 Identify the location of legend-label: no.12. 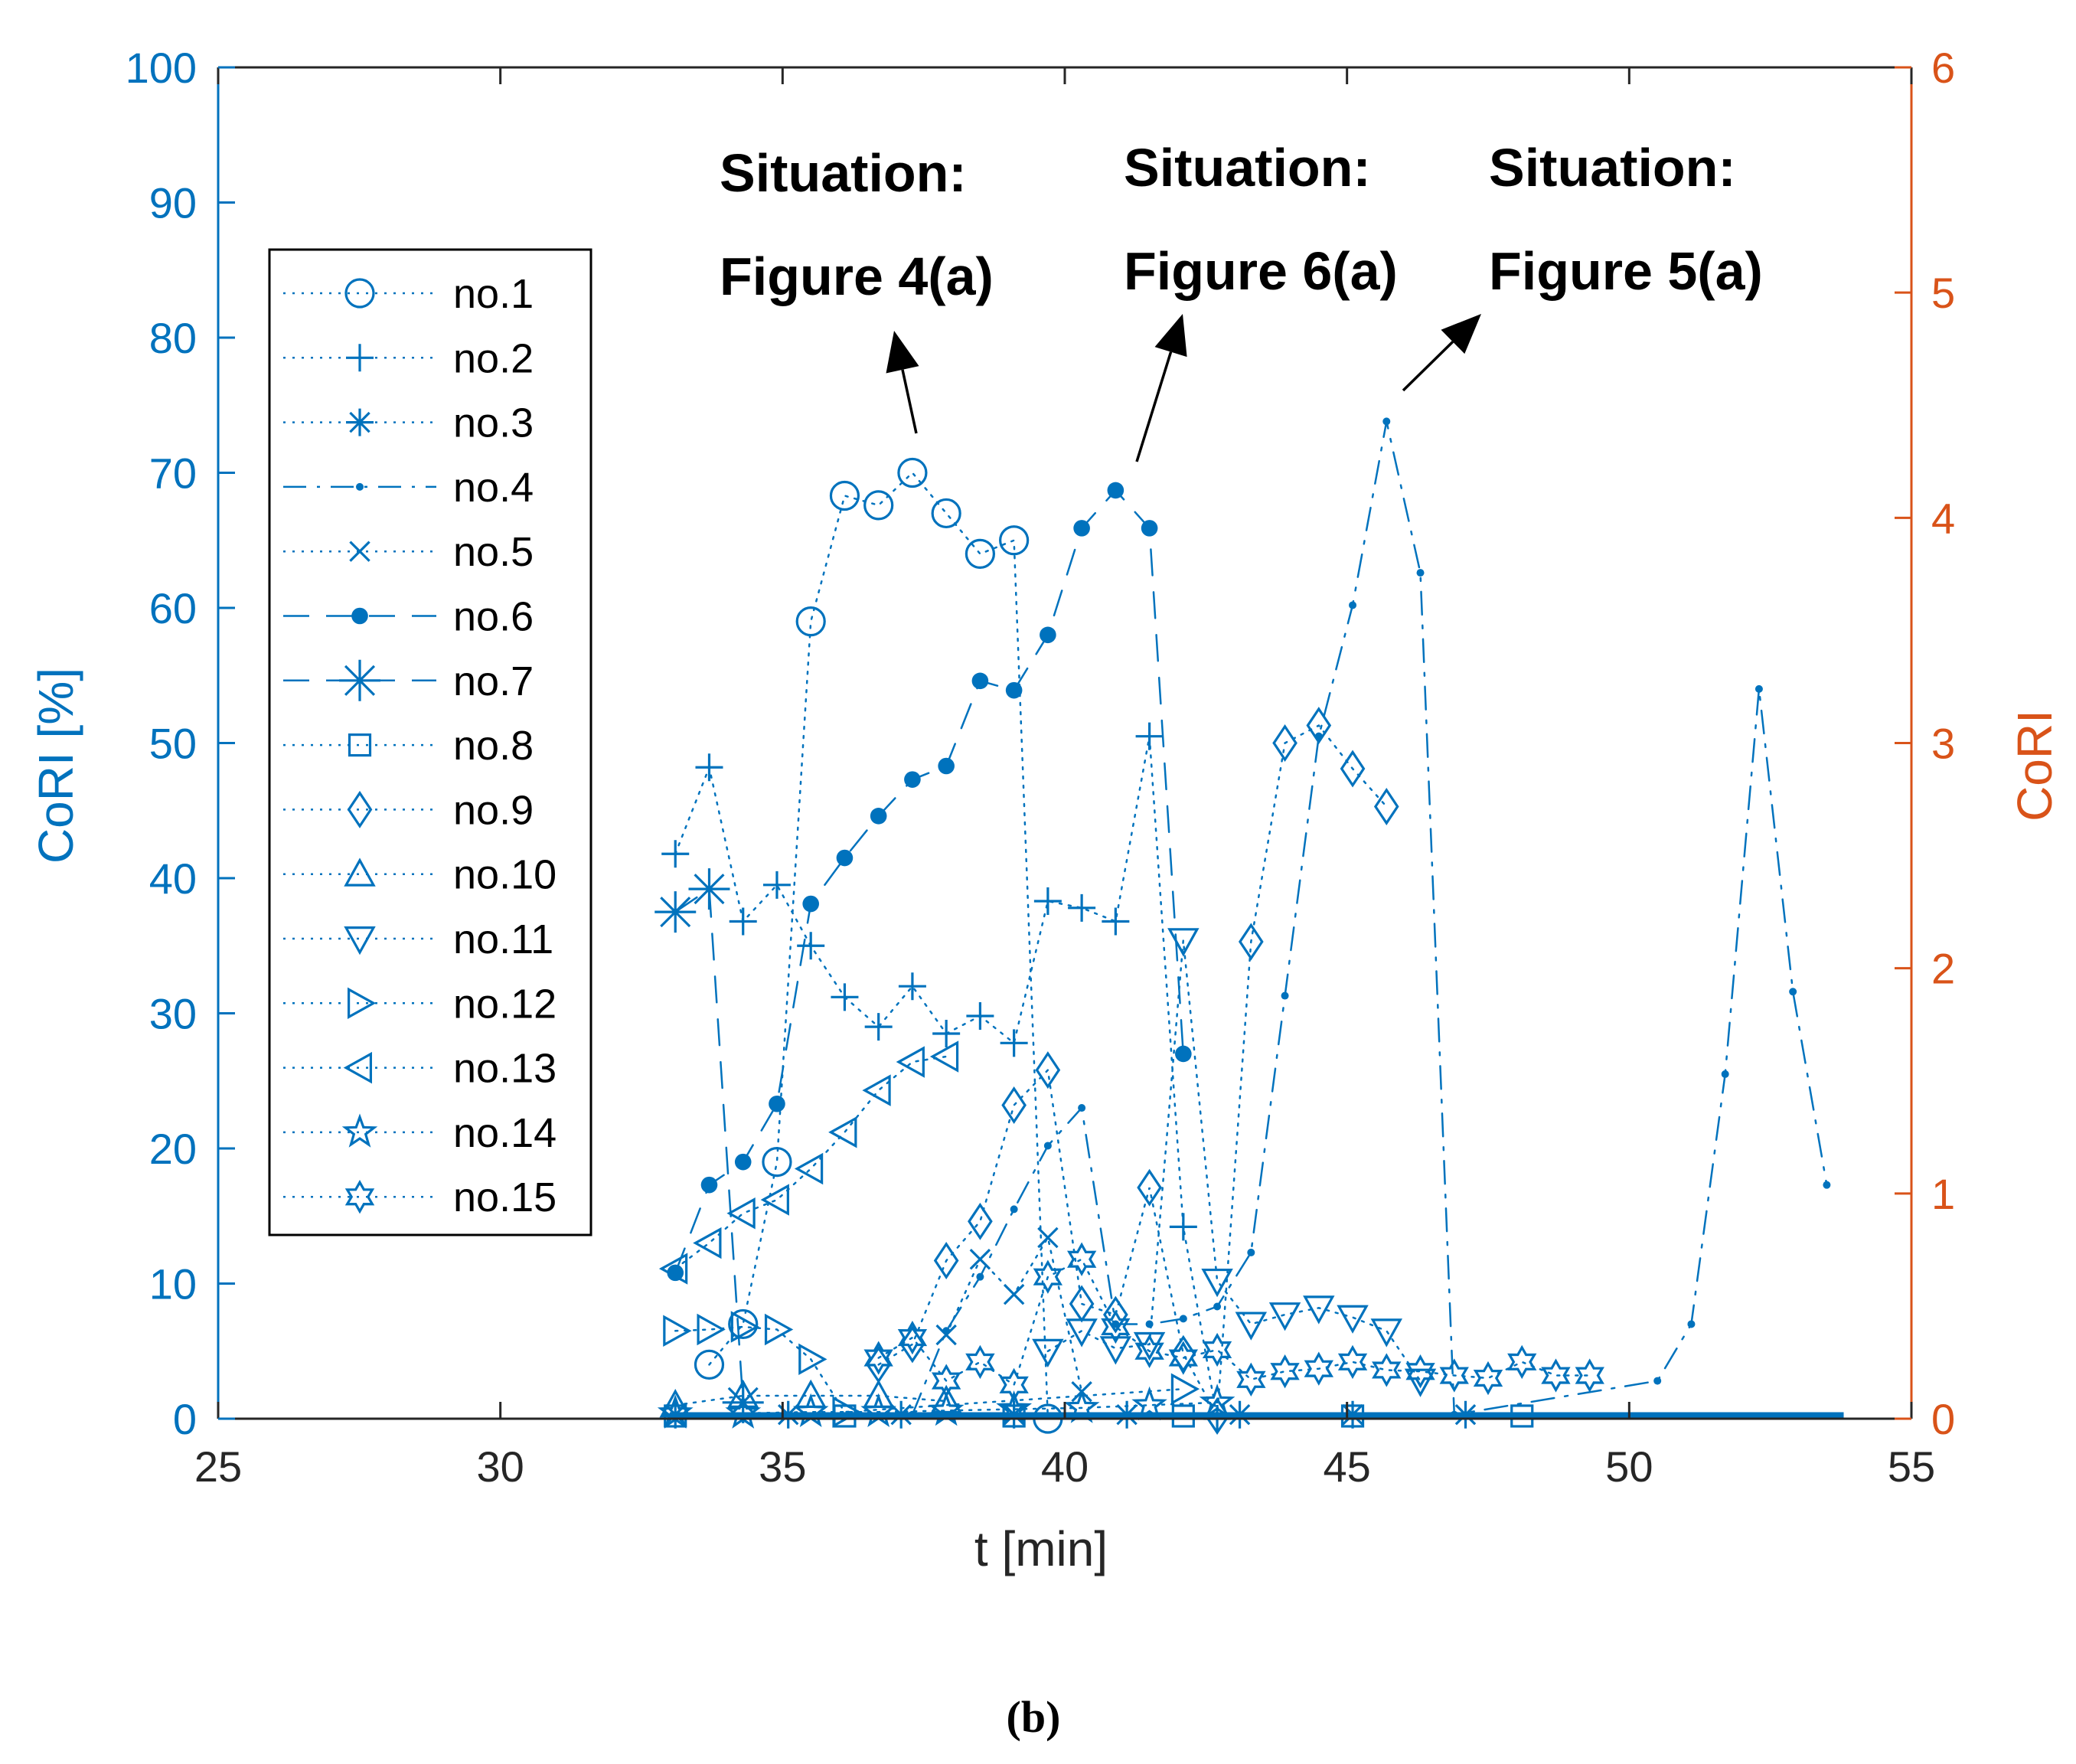
(505, 1004).